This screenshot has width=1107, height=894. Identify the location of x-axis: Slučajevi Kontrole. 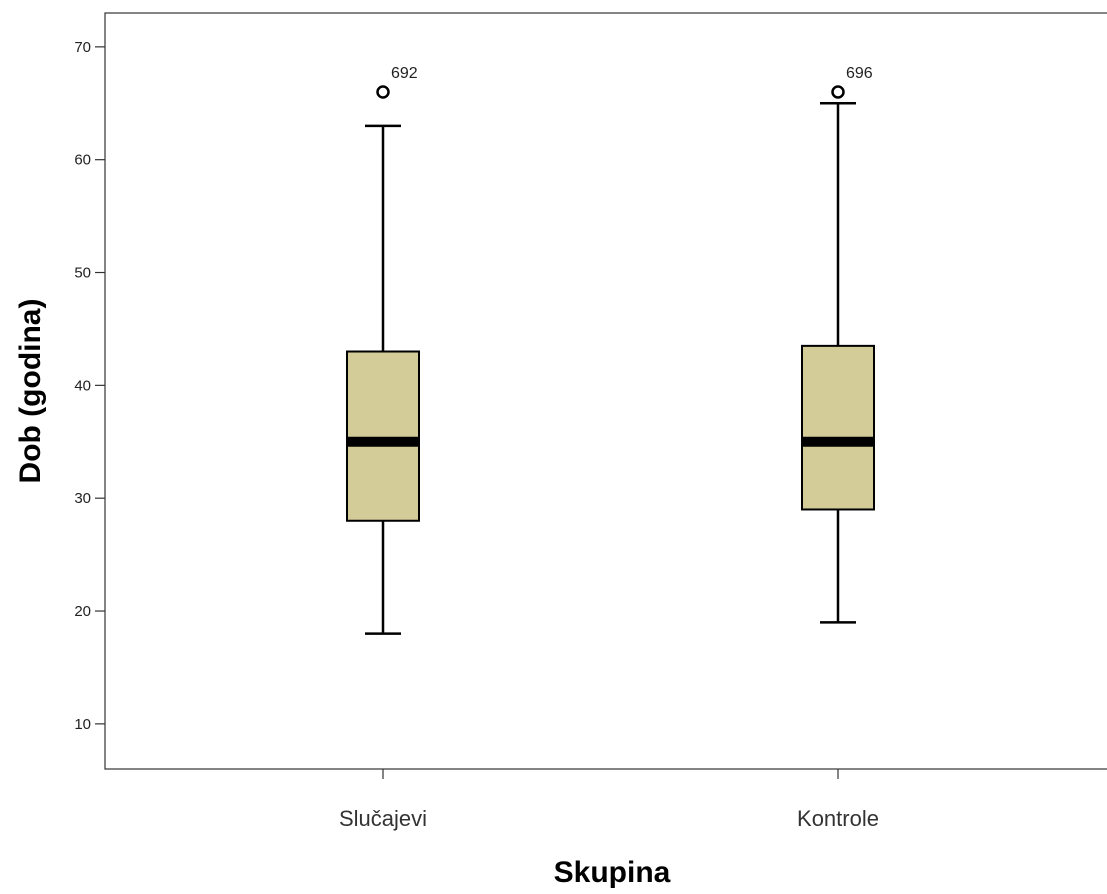
(609, 800).